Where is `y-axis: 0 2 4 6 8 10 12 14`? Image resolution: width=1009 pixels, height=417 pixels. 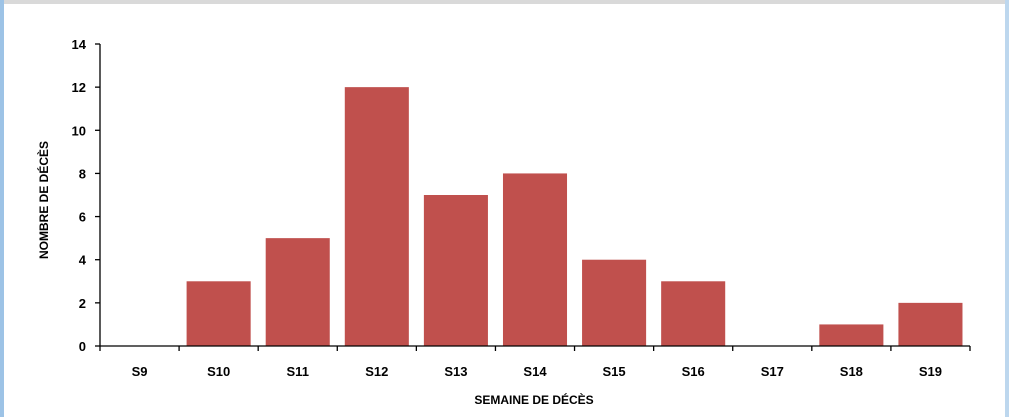 y-axis: 0 2 4 6 8 10 12 14 is located at coordinates (86, 195).